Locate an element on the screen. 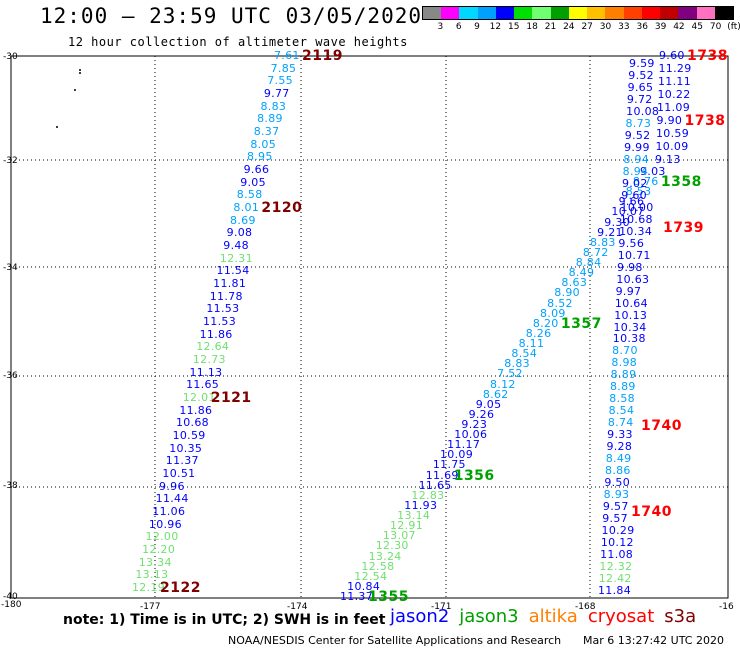 The image size is (740, 650). wave-height-value: 8.86 is located at coordinates (618, 471).